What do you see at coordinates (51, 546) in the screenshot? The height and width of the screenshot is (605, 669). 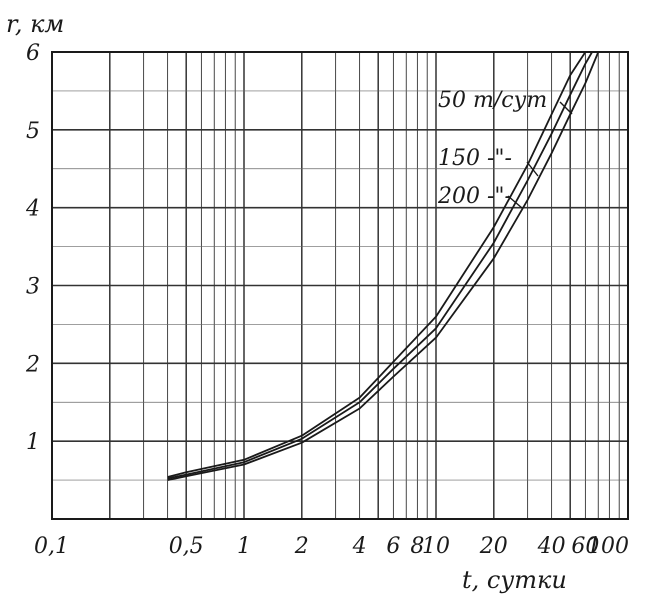 I see `x-tick-label: 0,1` at bounding box center [51, 546].